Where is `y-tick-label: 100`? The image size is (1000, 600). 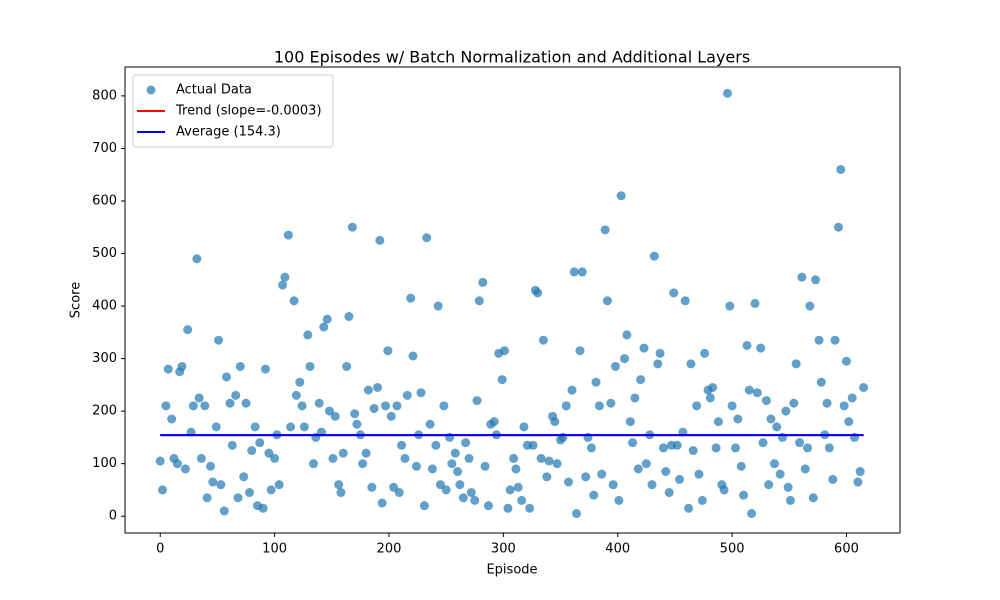 y-tick-label: 100 is located at coordinates (104, 463).